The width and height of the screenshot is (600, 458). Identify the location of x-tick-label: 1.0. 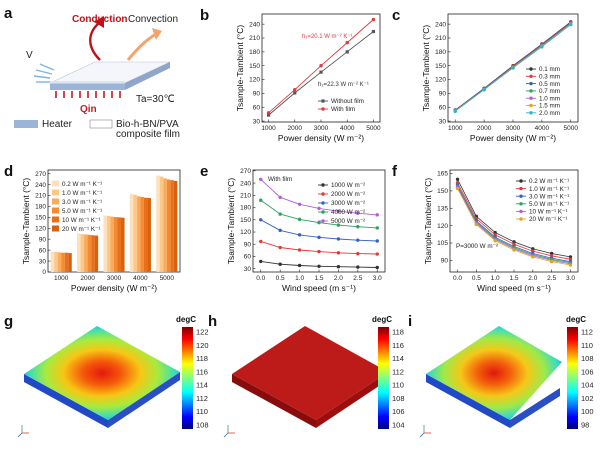
(495, 278).